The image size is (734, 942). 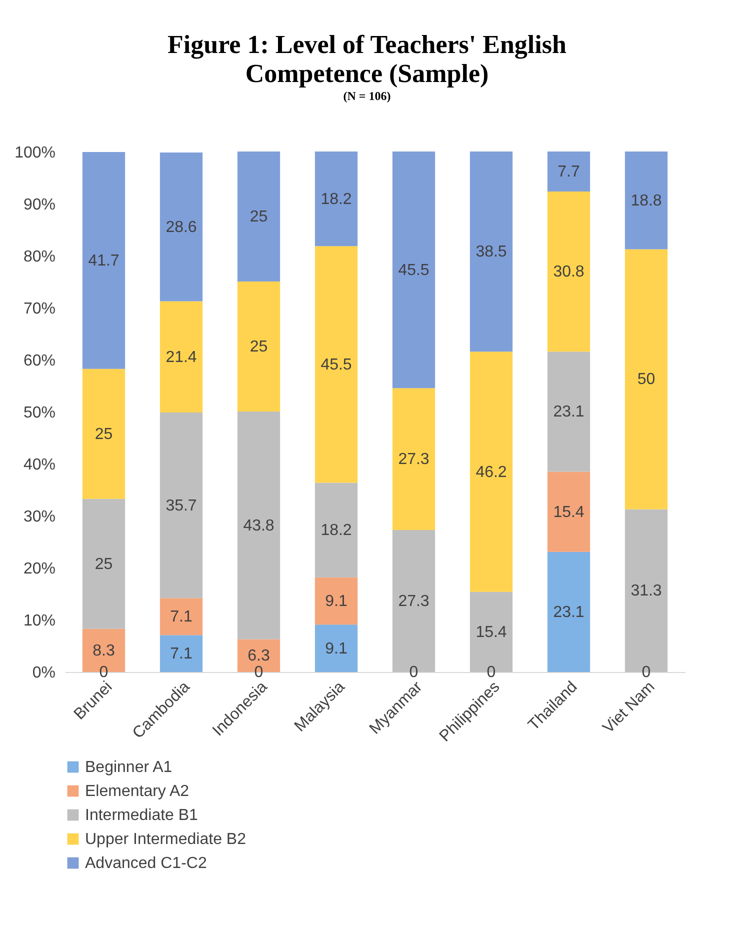 I want to click on y-tick-label: 70%, so click(x=39, y=309).